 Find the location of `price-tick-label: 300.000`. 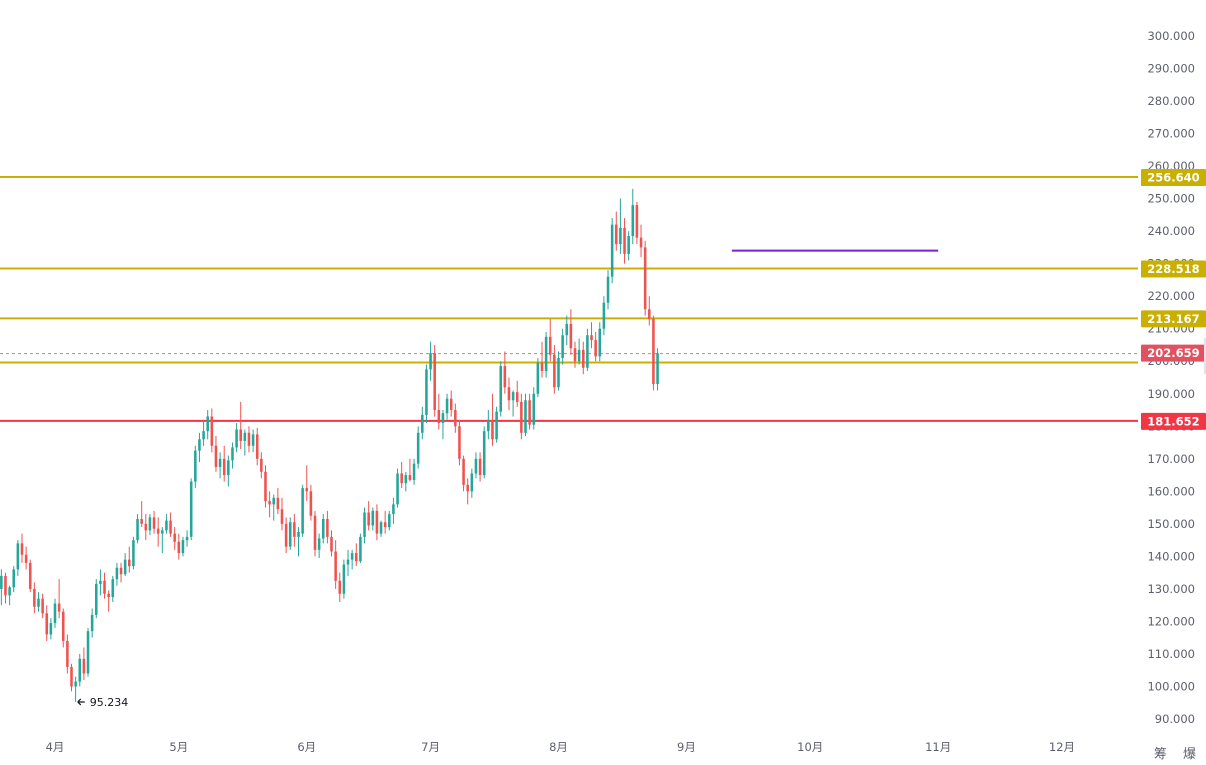

price-tick-label: 300.000 is located at coordinates (1171, 36).